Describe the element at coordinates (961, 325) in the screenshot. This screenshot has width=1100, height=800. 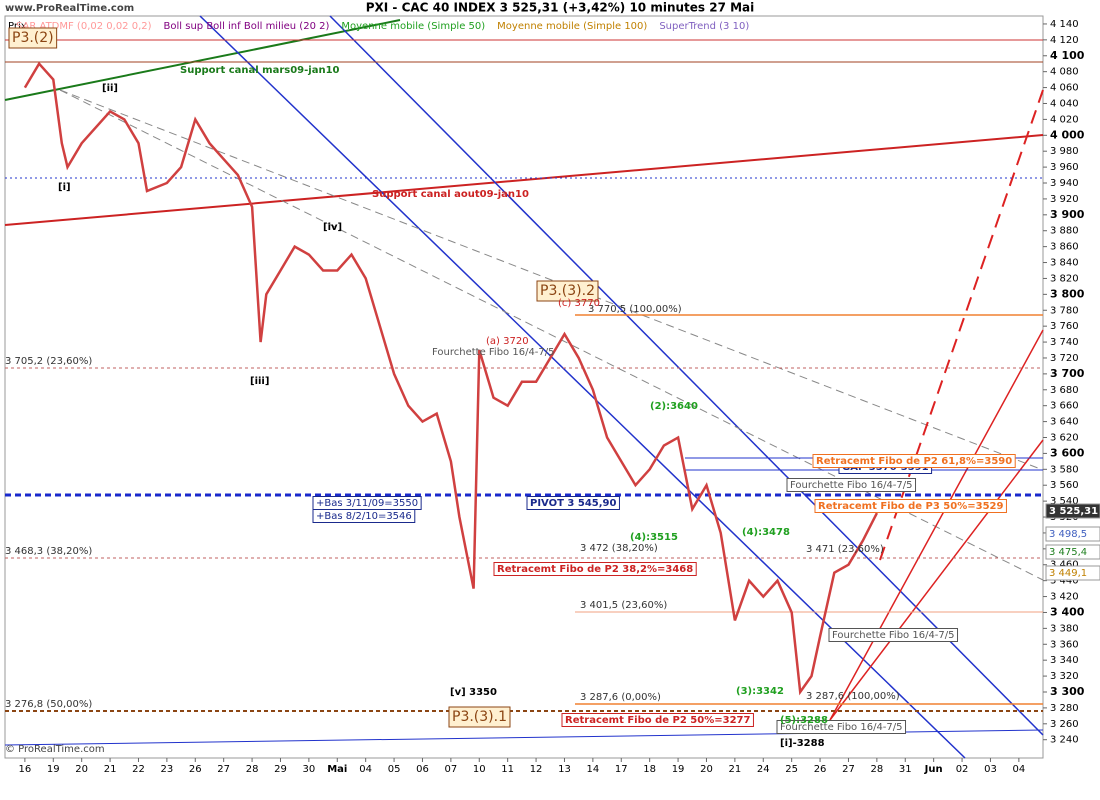
I see `target-line` at that location.